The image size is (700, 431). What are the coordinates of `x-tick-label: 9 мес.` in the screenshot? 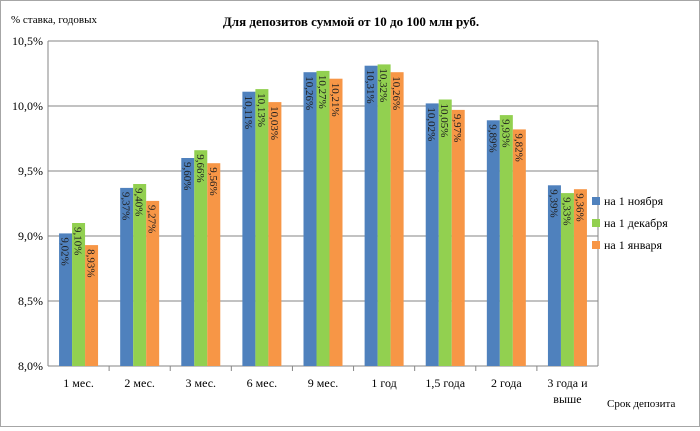 It's located at (323, 383).